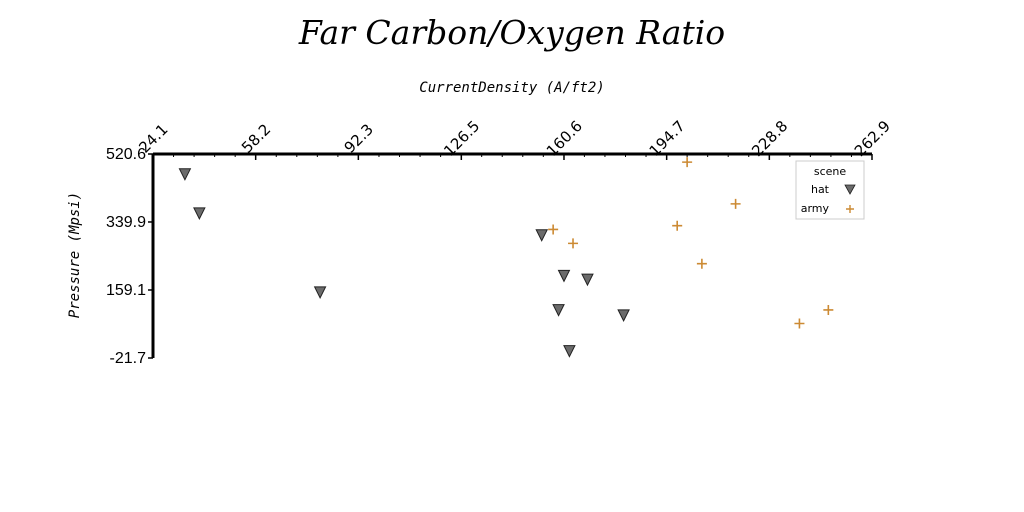  Describe the element at coordinates (511, 88) in the screenshot. I see `x-axis-label: CurrentDensity (A/ft2)` at that location.